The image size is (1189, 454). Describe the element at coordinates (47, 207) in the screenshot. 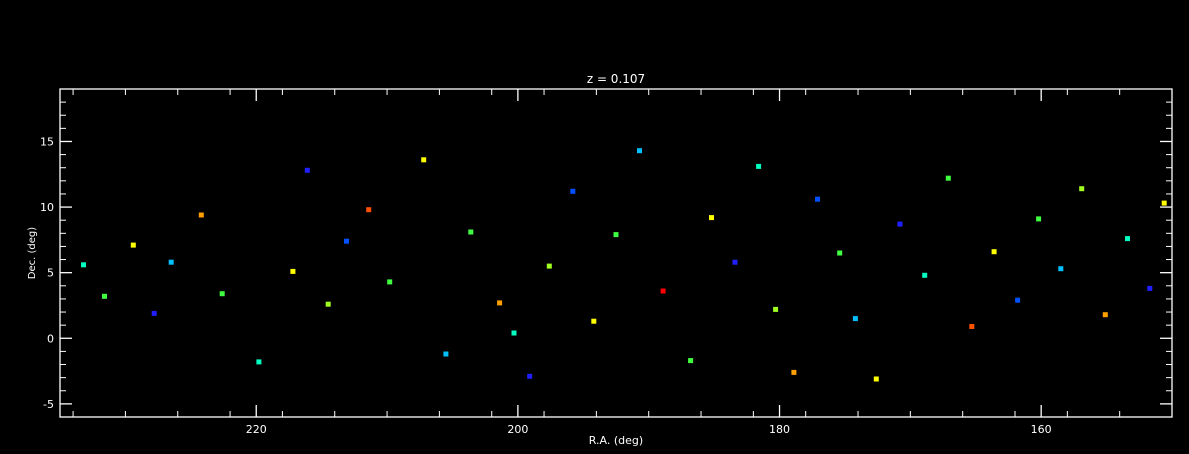

I see `y-tick-label: 10` at that location.